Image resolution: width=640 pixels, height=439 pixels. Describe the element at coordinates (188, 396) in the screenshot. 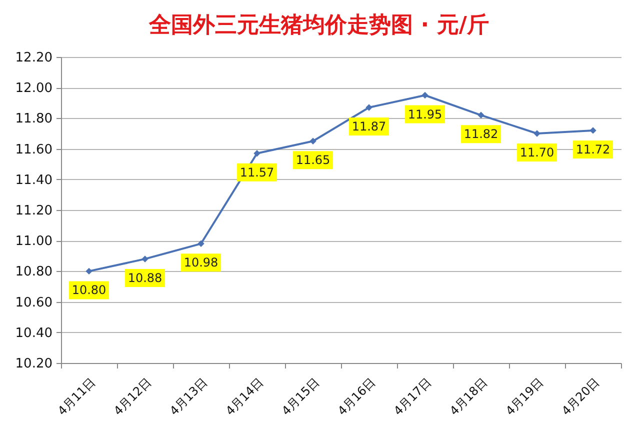

I see `x-tick-label: 4月13日` at that location.